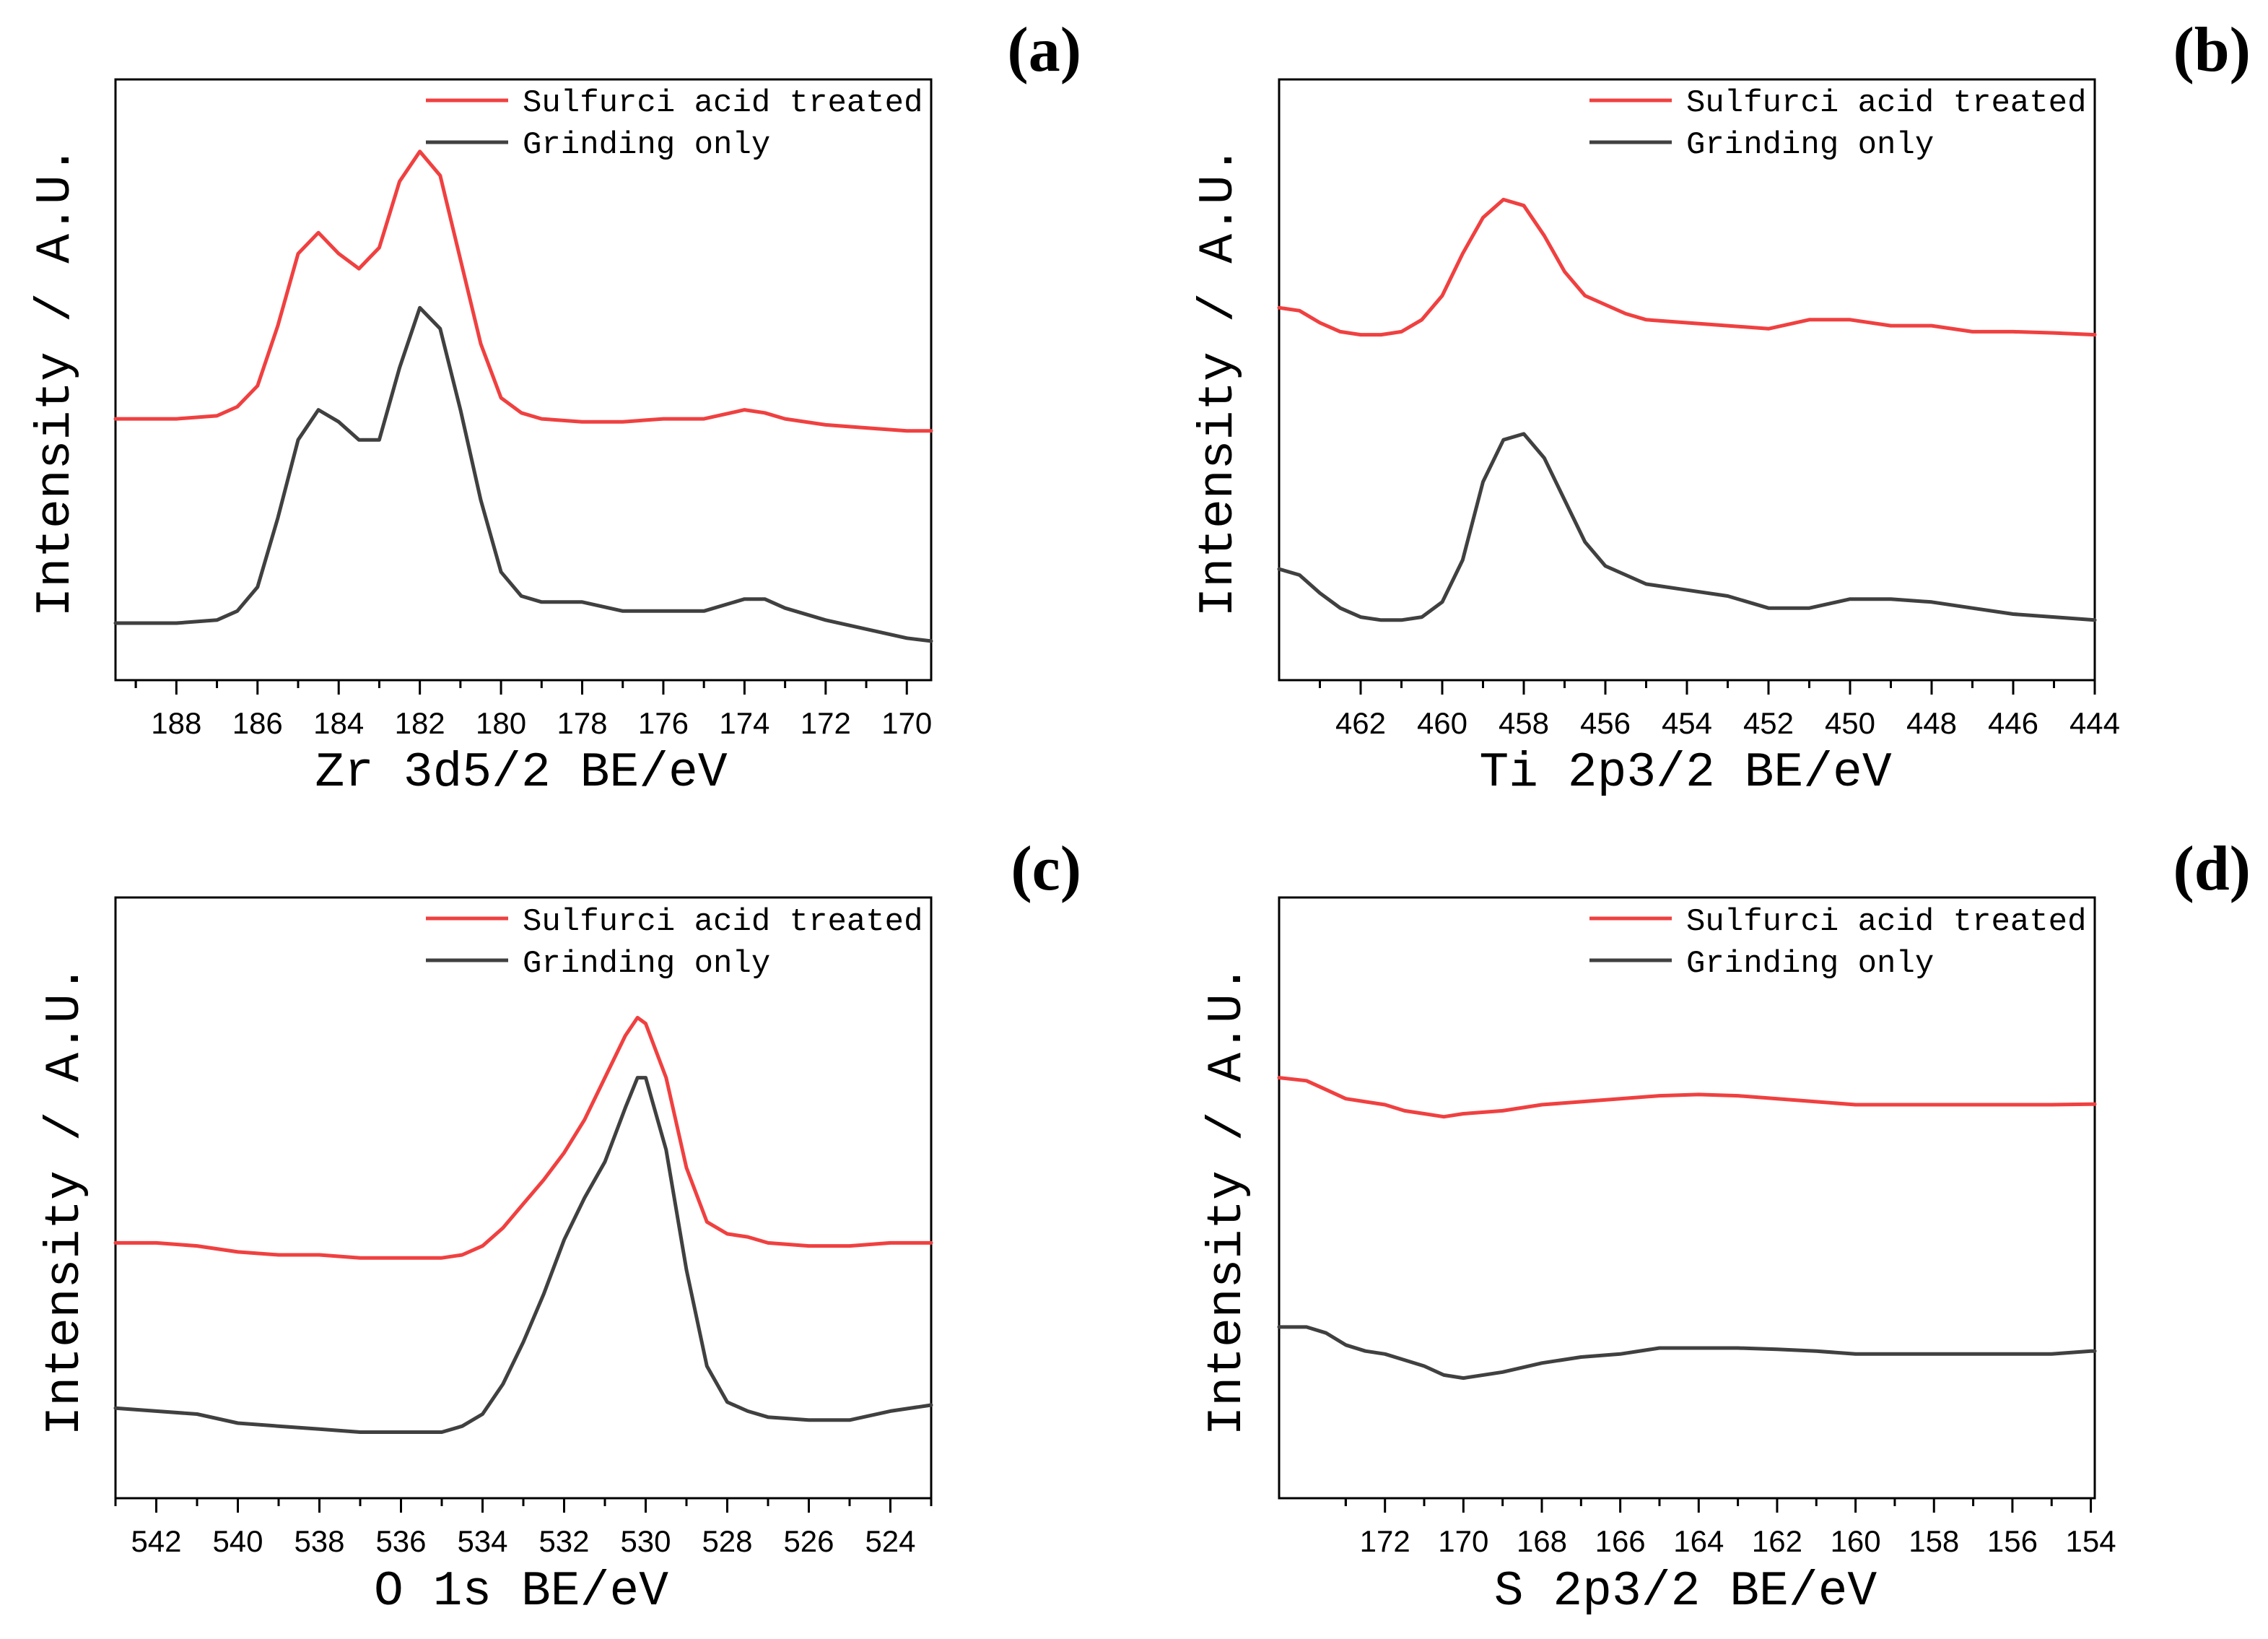 This screenshot has width=2268, height=1639. What do you see at coordinates (645, 1541) in the screenshot?
I see `x-tick-label: 530` at bounding box center [645, 1541].